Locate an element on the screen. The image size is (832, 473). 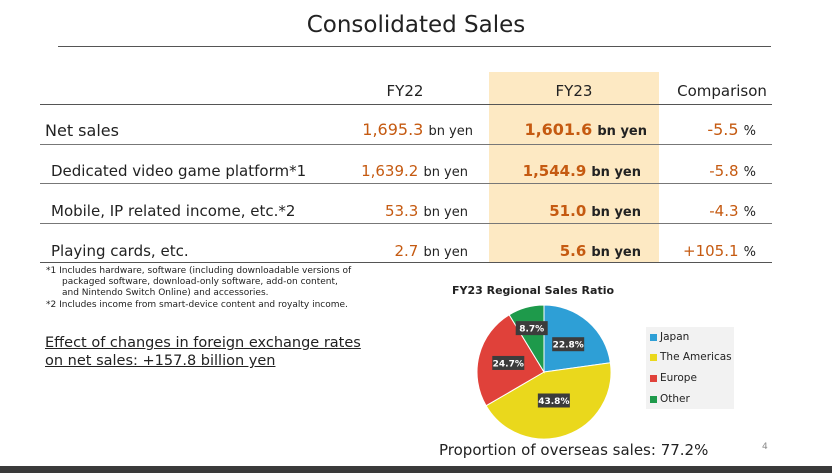
pie-data-label-text: 24.7% is located at coordinates (508, 364).